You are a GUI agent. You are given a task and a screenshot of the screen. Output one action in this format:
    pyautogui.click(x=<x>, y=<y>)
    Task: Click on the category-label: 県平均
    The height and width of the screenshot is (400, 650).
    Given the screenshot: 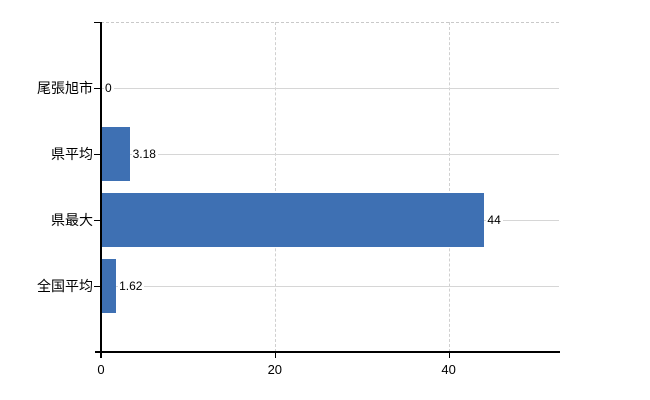 What is the action you would take?
    pyautogui.click(x=72, y=154)
    